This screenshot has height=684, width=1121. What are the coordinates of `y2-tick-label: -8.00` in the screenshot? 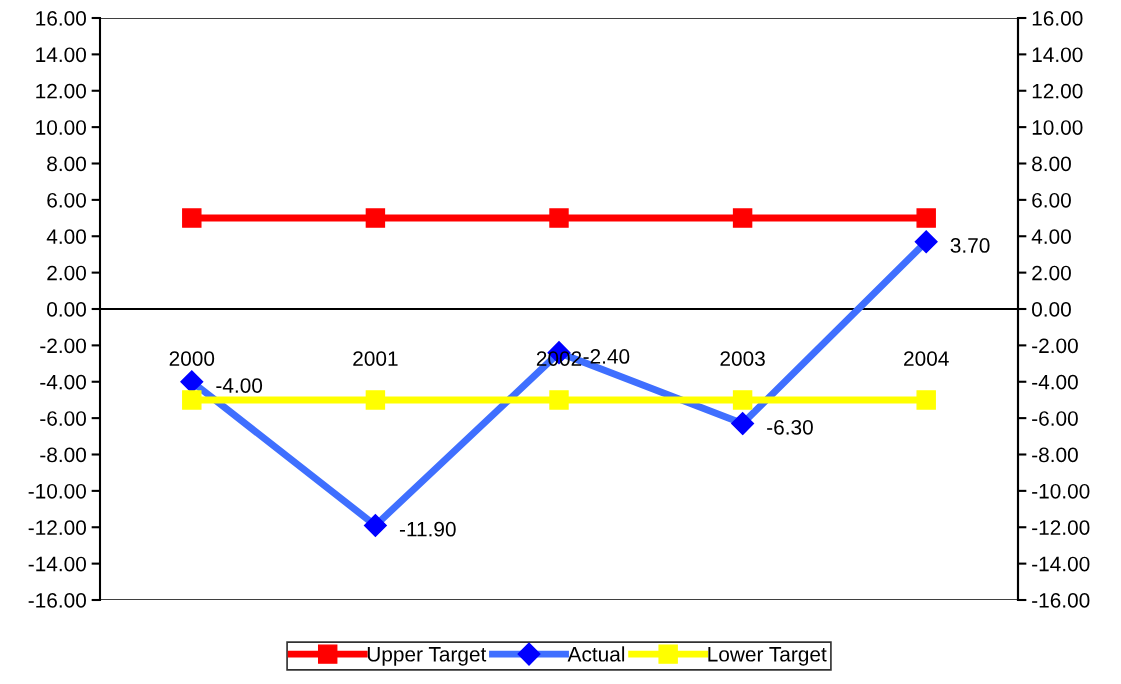 It's located at (1055, 455).